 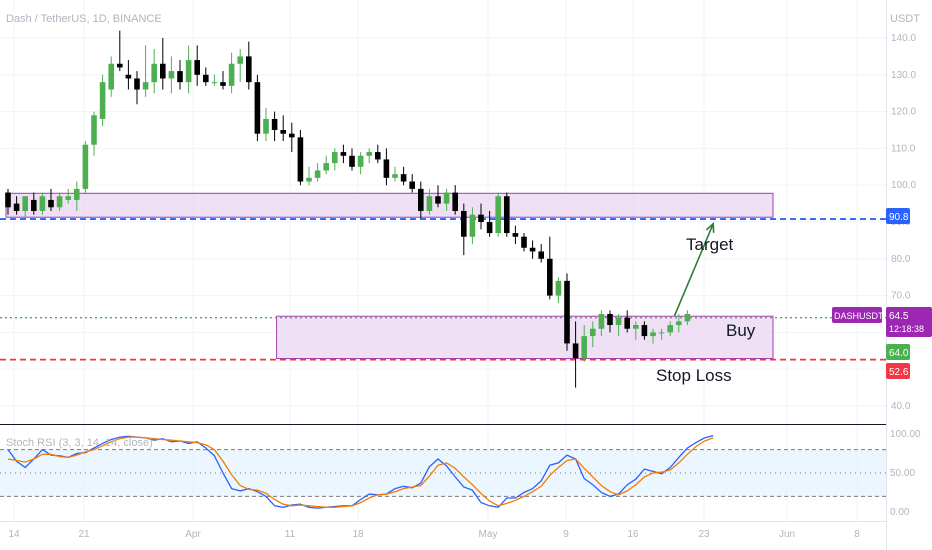 What do you see at coordinates (79, 443) in the screenshot?
I see `indicator-label: Stoch RSI (3, 3, 14, 14, close)` at bounding box center [79, 443].